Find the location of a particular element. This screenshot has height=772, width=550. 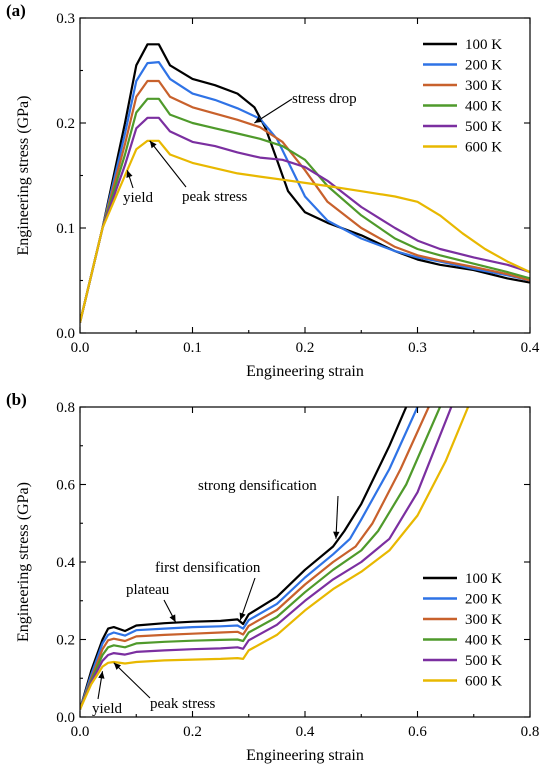

x-tick-label: 0.6 is located at coordinates (417, 732).